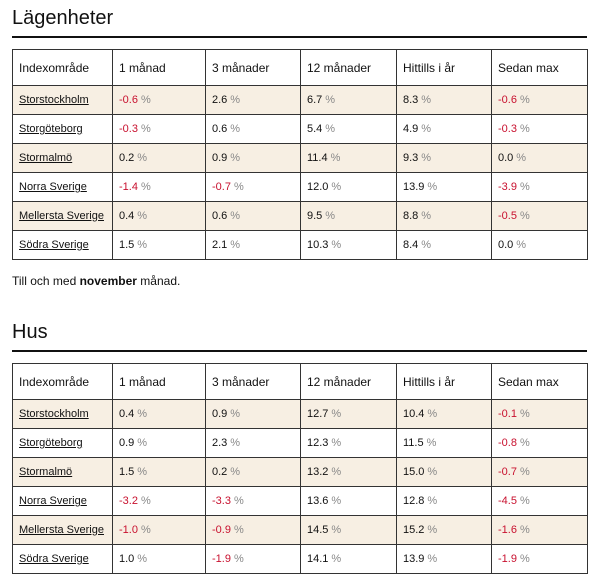 This screenshot has width=599, height=574. I want to click on column-header: 3 månader, so click(253, 381).